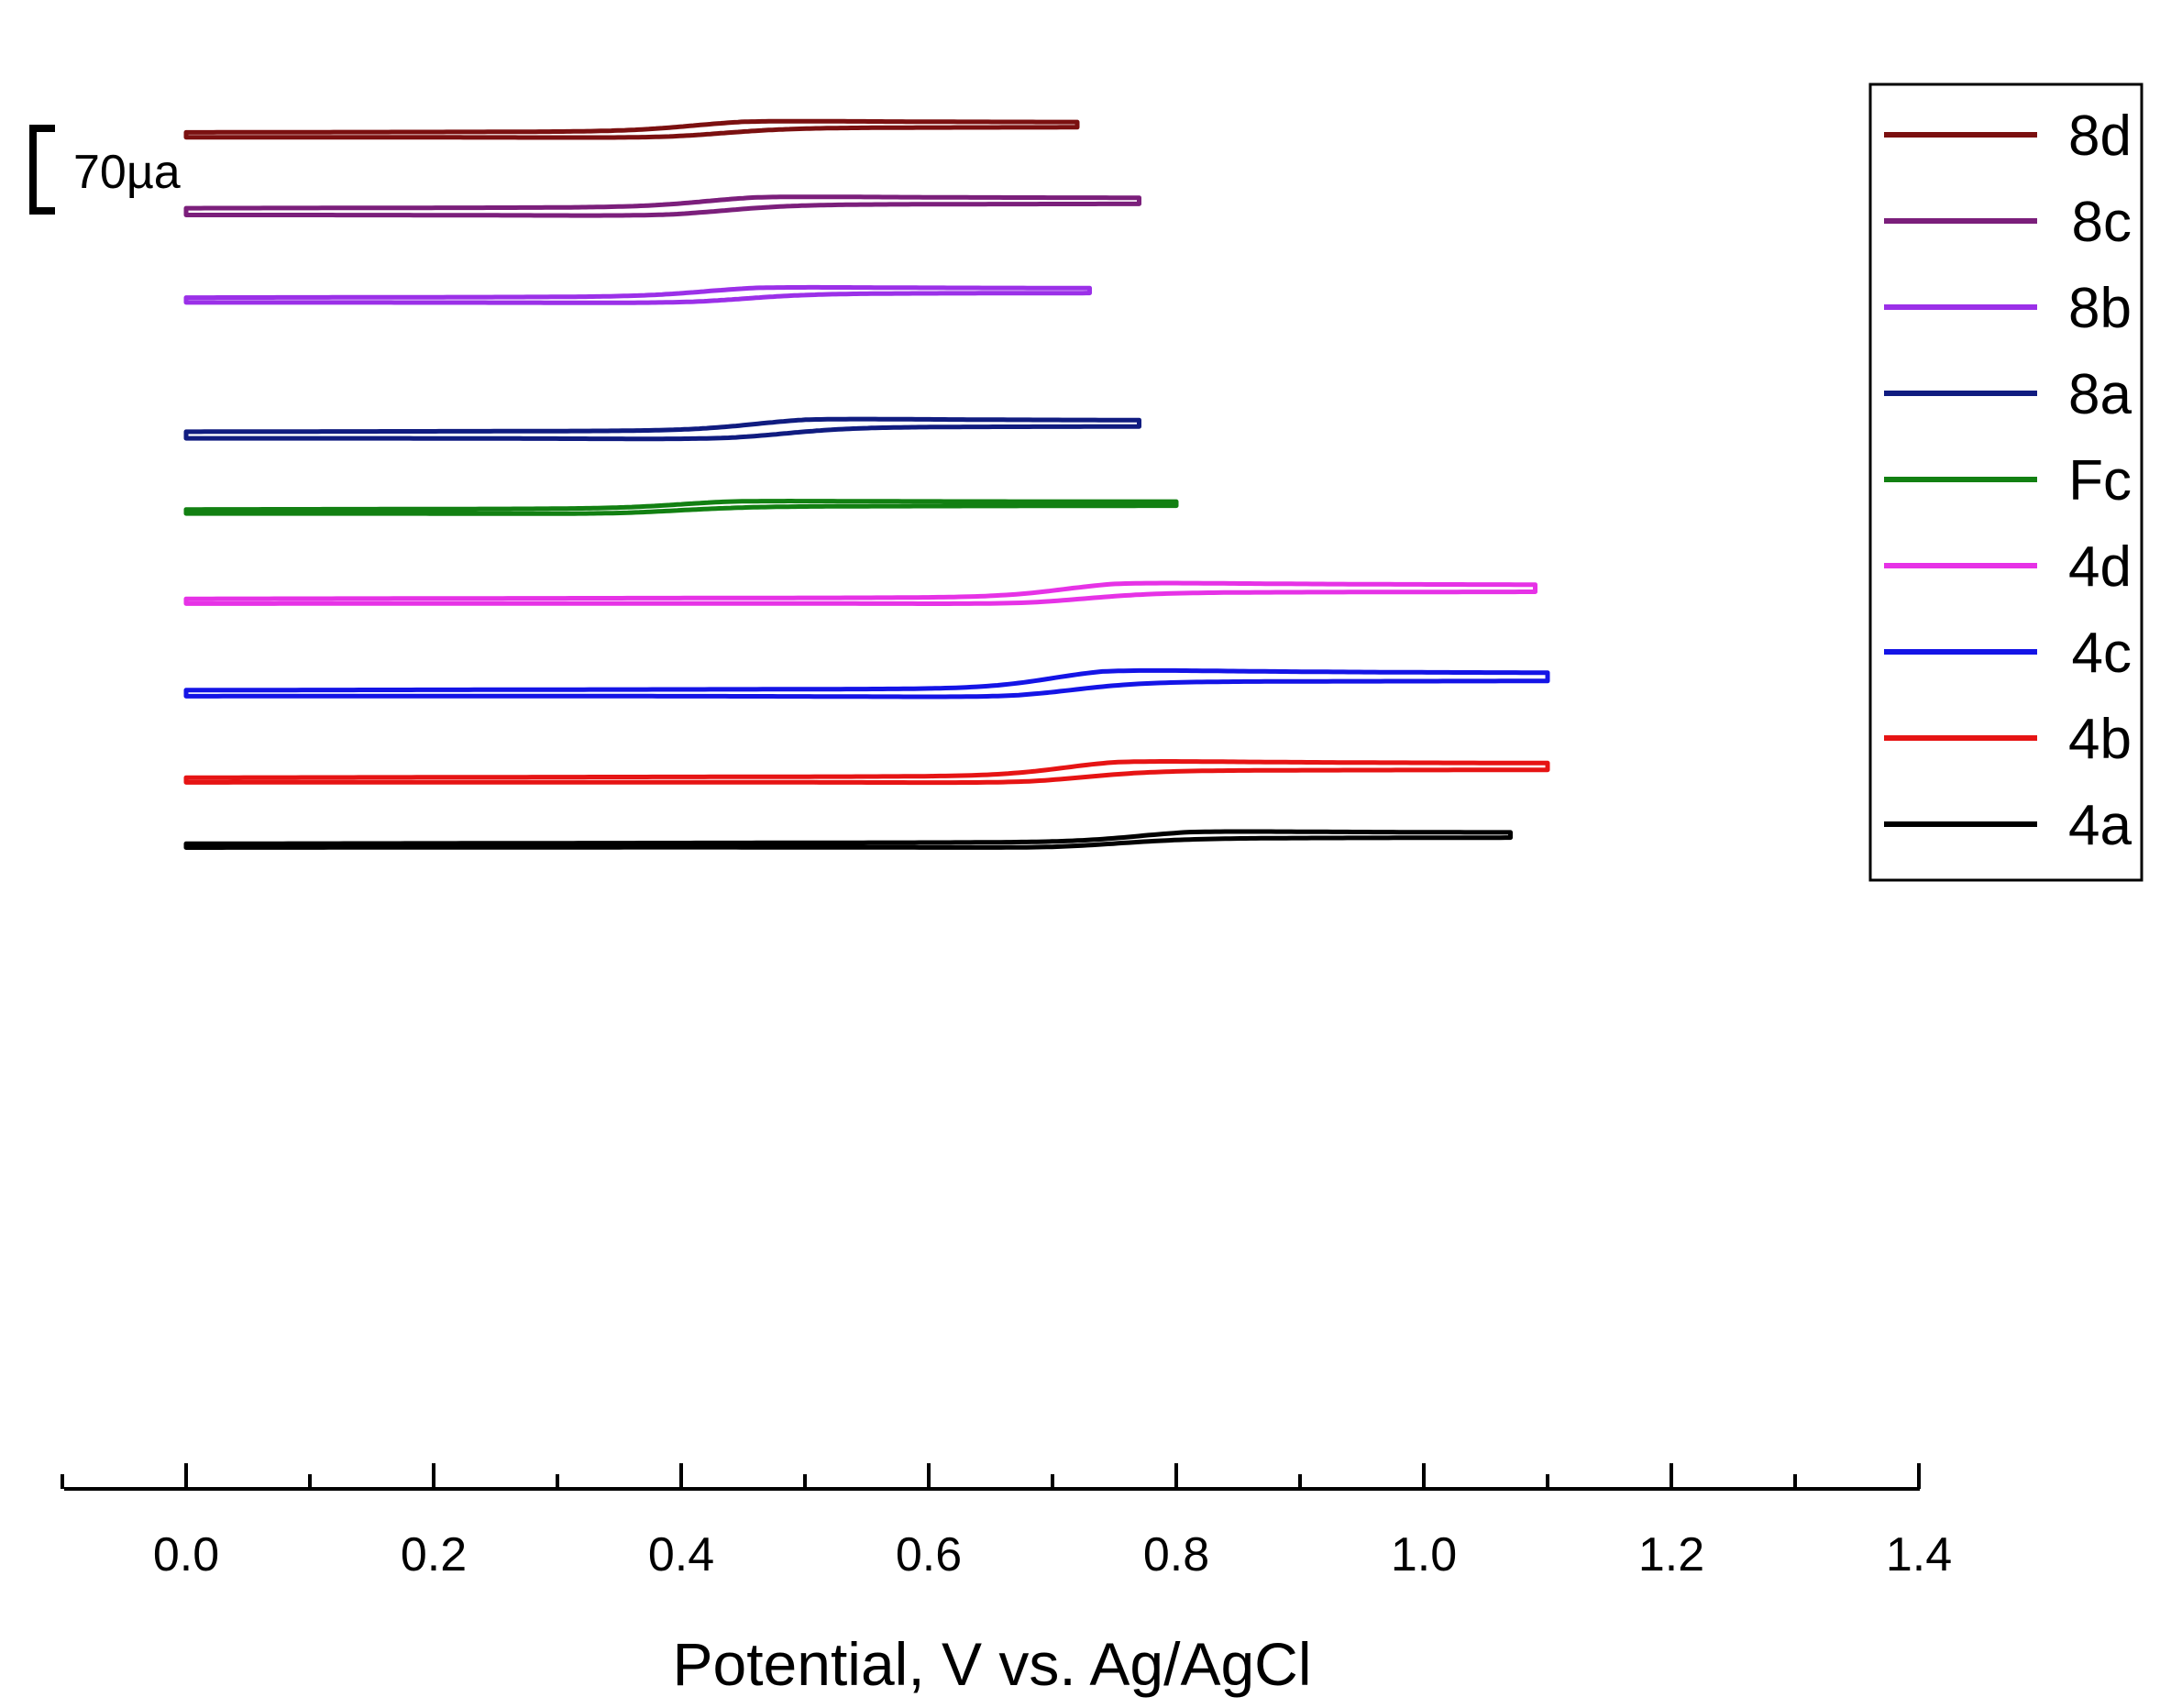 This screenshot has height=1708, width=2171. I want to click on current-scale-bar: 70µa, so click(105, 170).